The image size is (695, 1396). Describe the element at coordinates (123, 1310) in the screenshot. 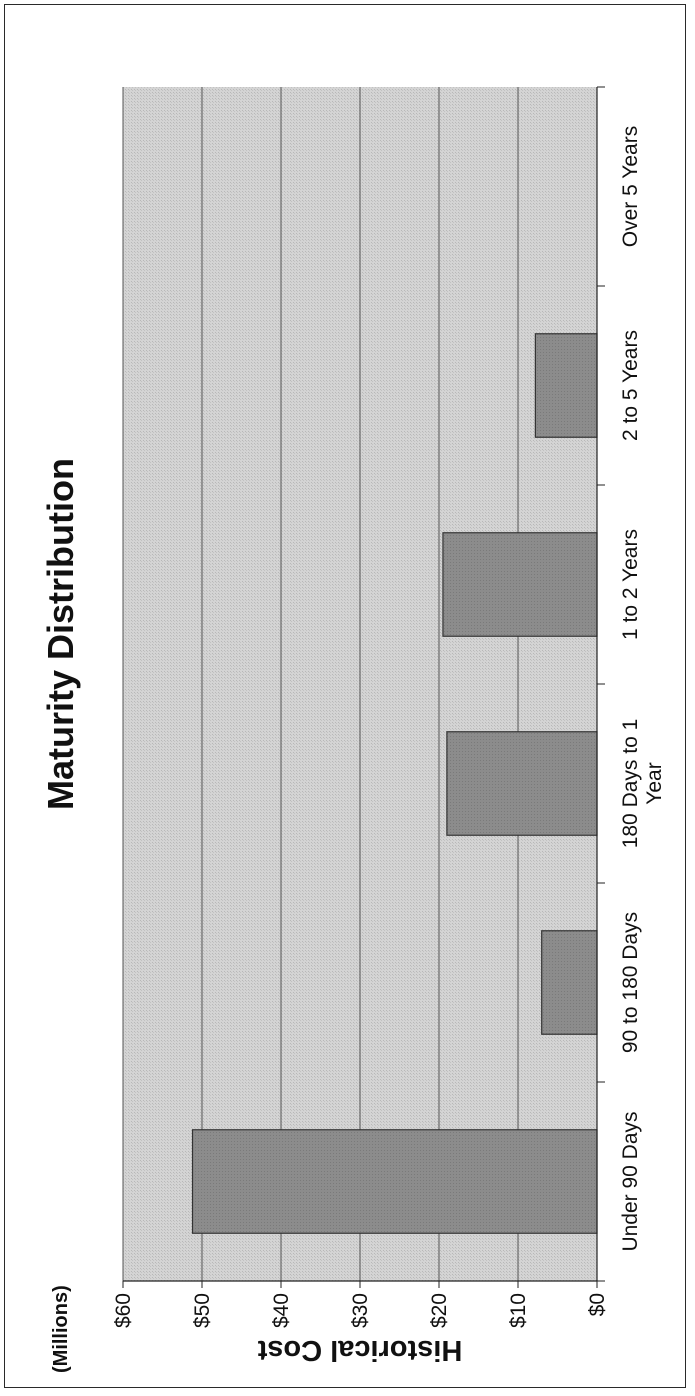

I see `y-tick-label: $60` at that location.